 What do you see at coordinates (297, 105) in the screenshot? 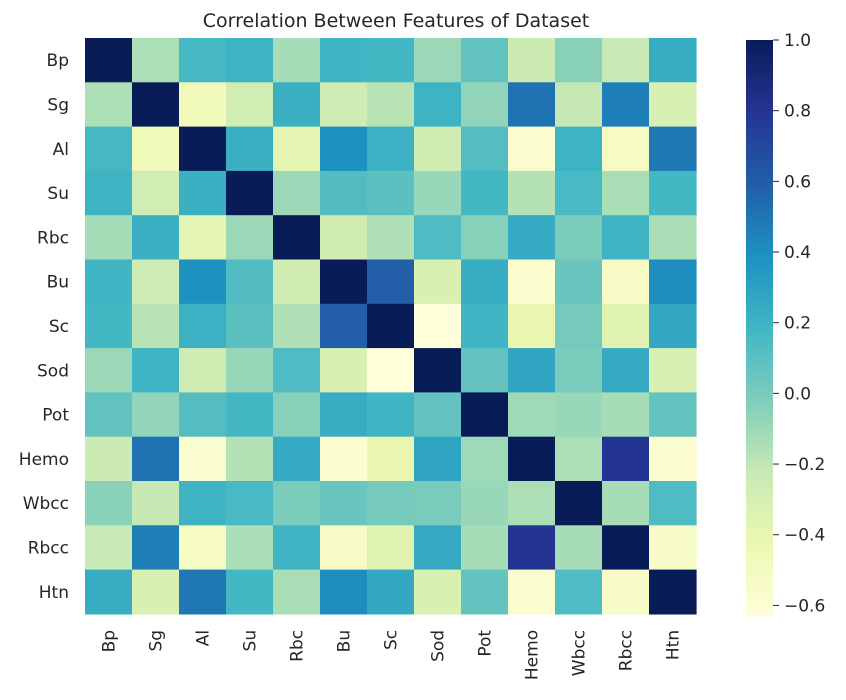
I see `heatmap-cell-sg-rbc` at bounding box center [297, 105].